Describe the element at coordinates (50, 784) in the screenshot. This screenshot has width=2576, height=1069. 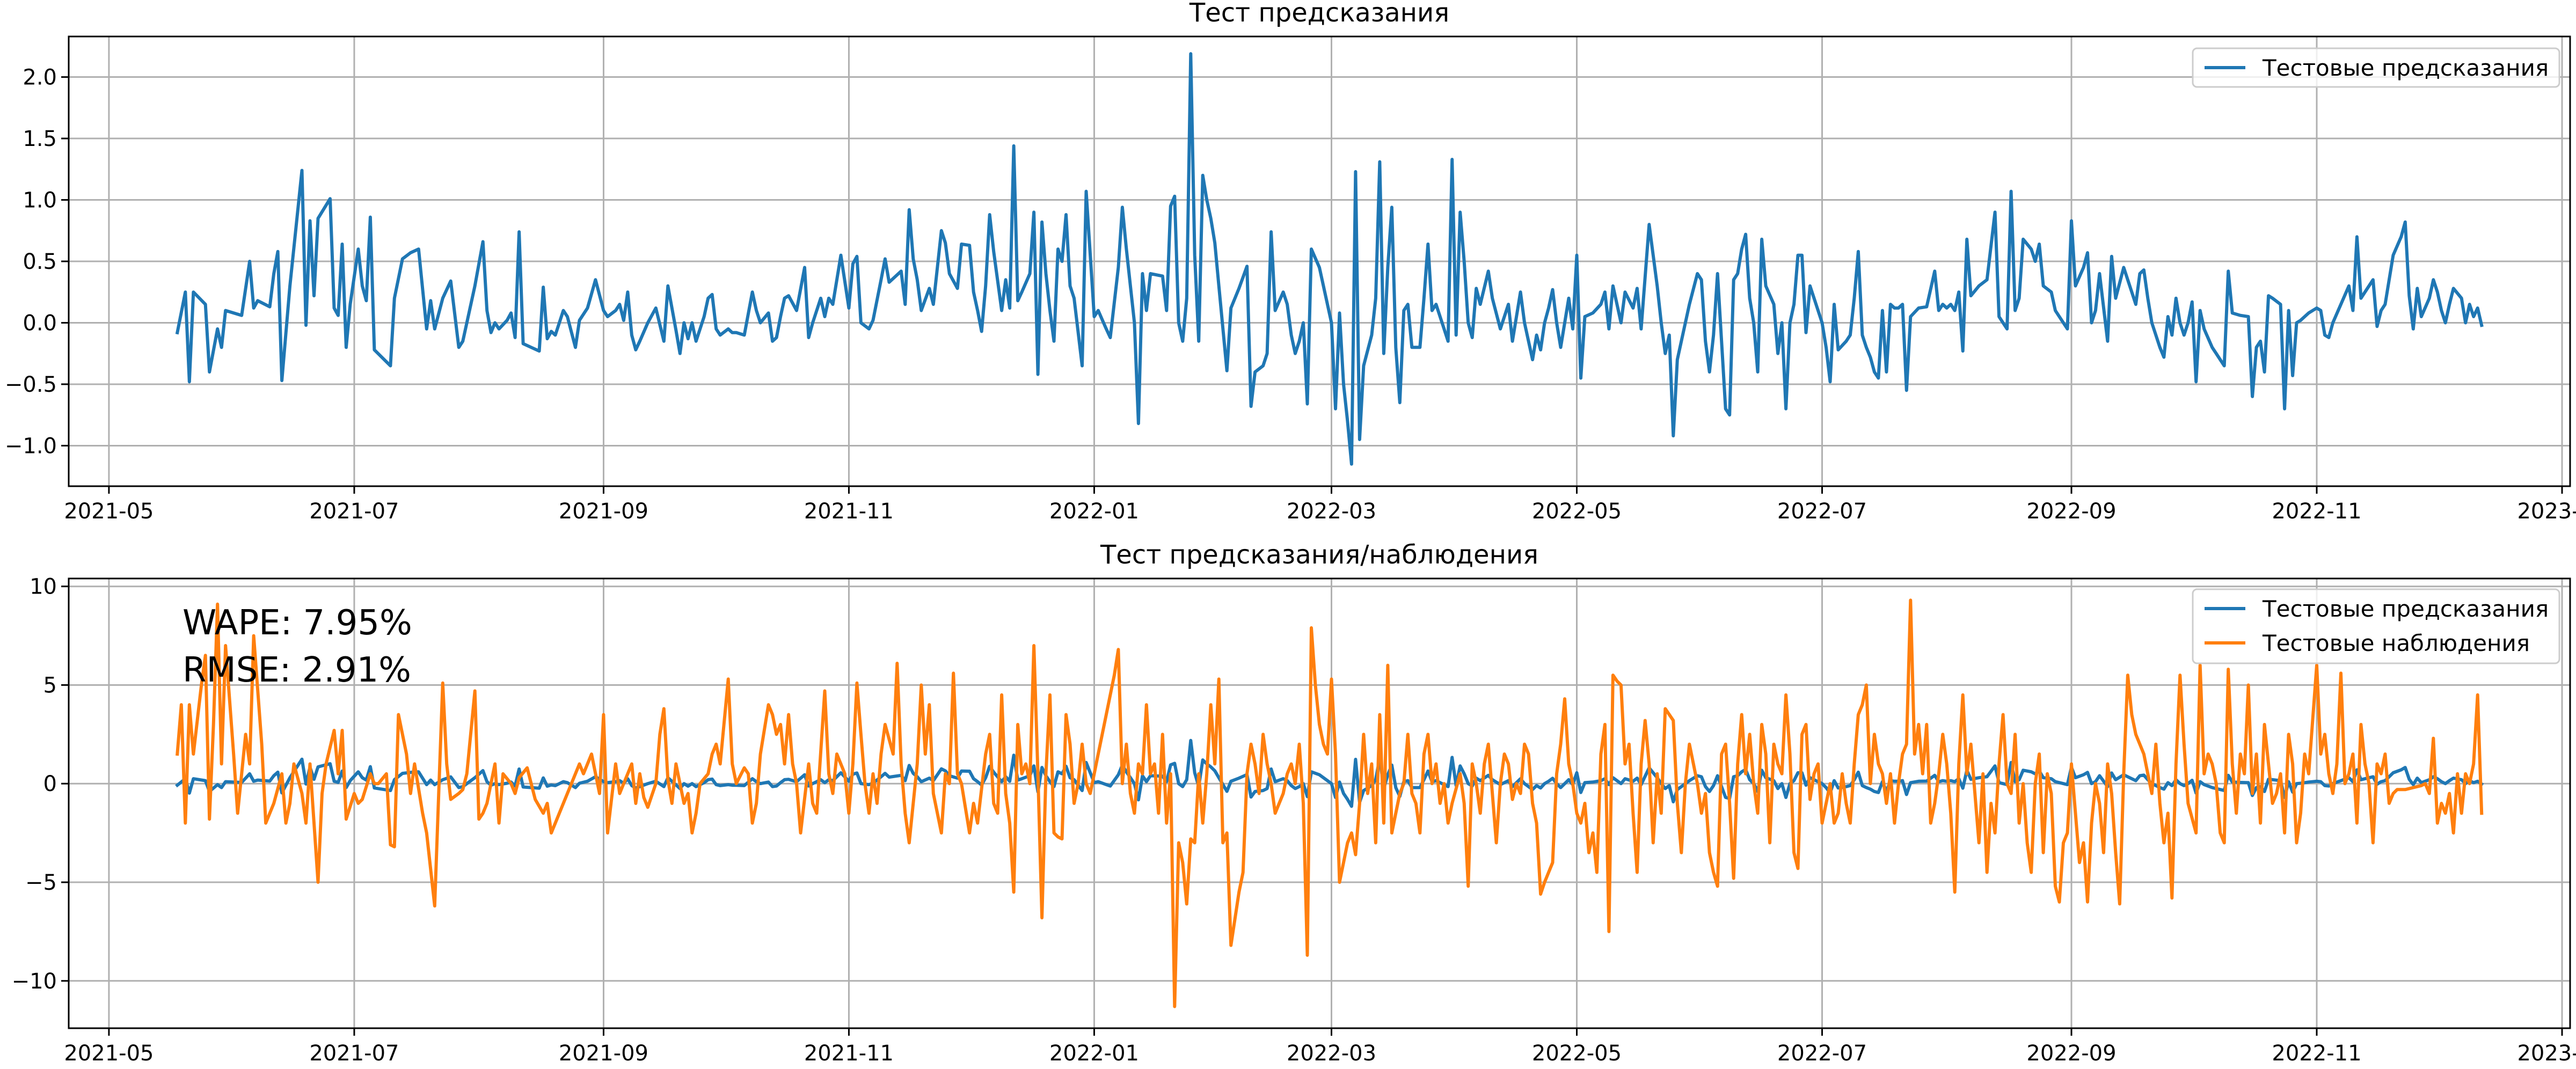
I see `y-tick-label: 0` at that location.